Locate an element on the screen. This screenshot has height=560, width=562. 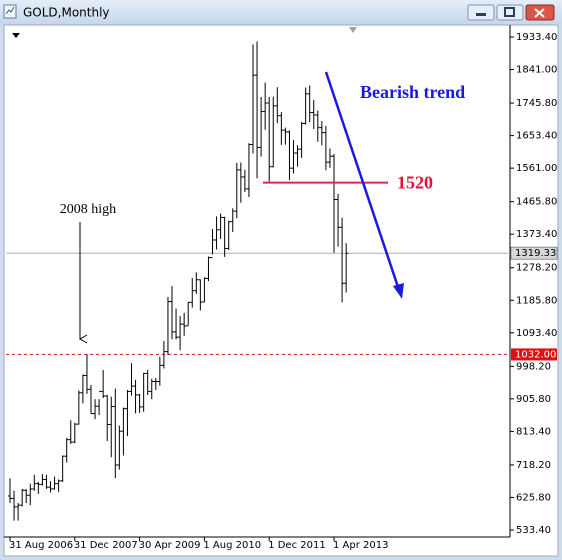
y-tick-label: 533.40 is located at coordinates (533, 530).